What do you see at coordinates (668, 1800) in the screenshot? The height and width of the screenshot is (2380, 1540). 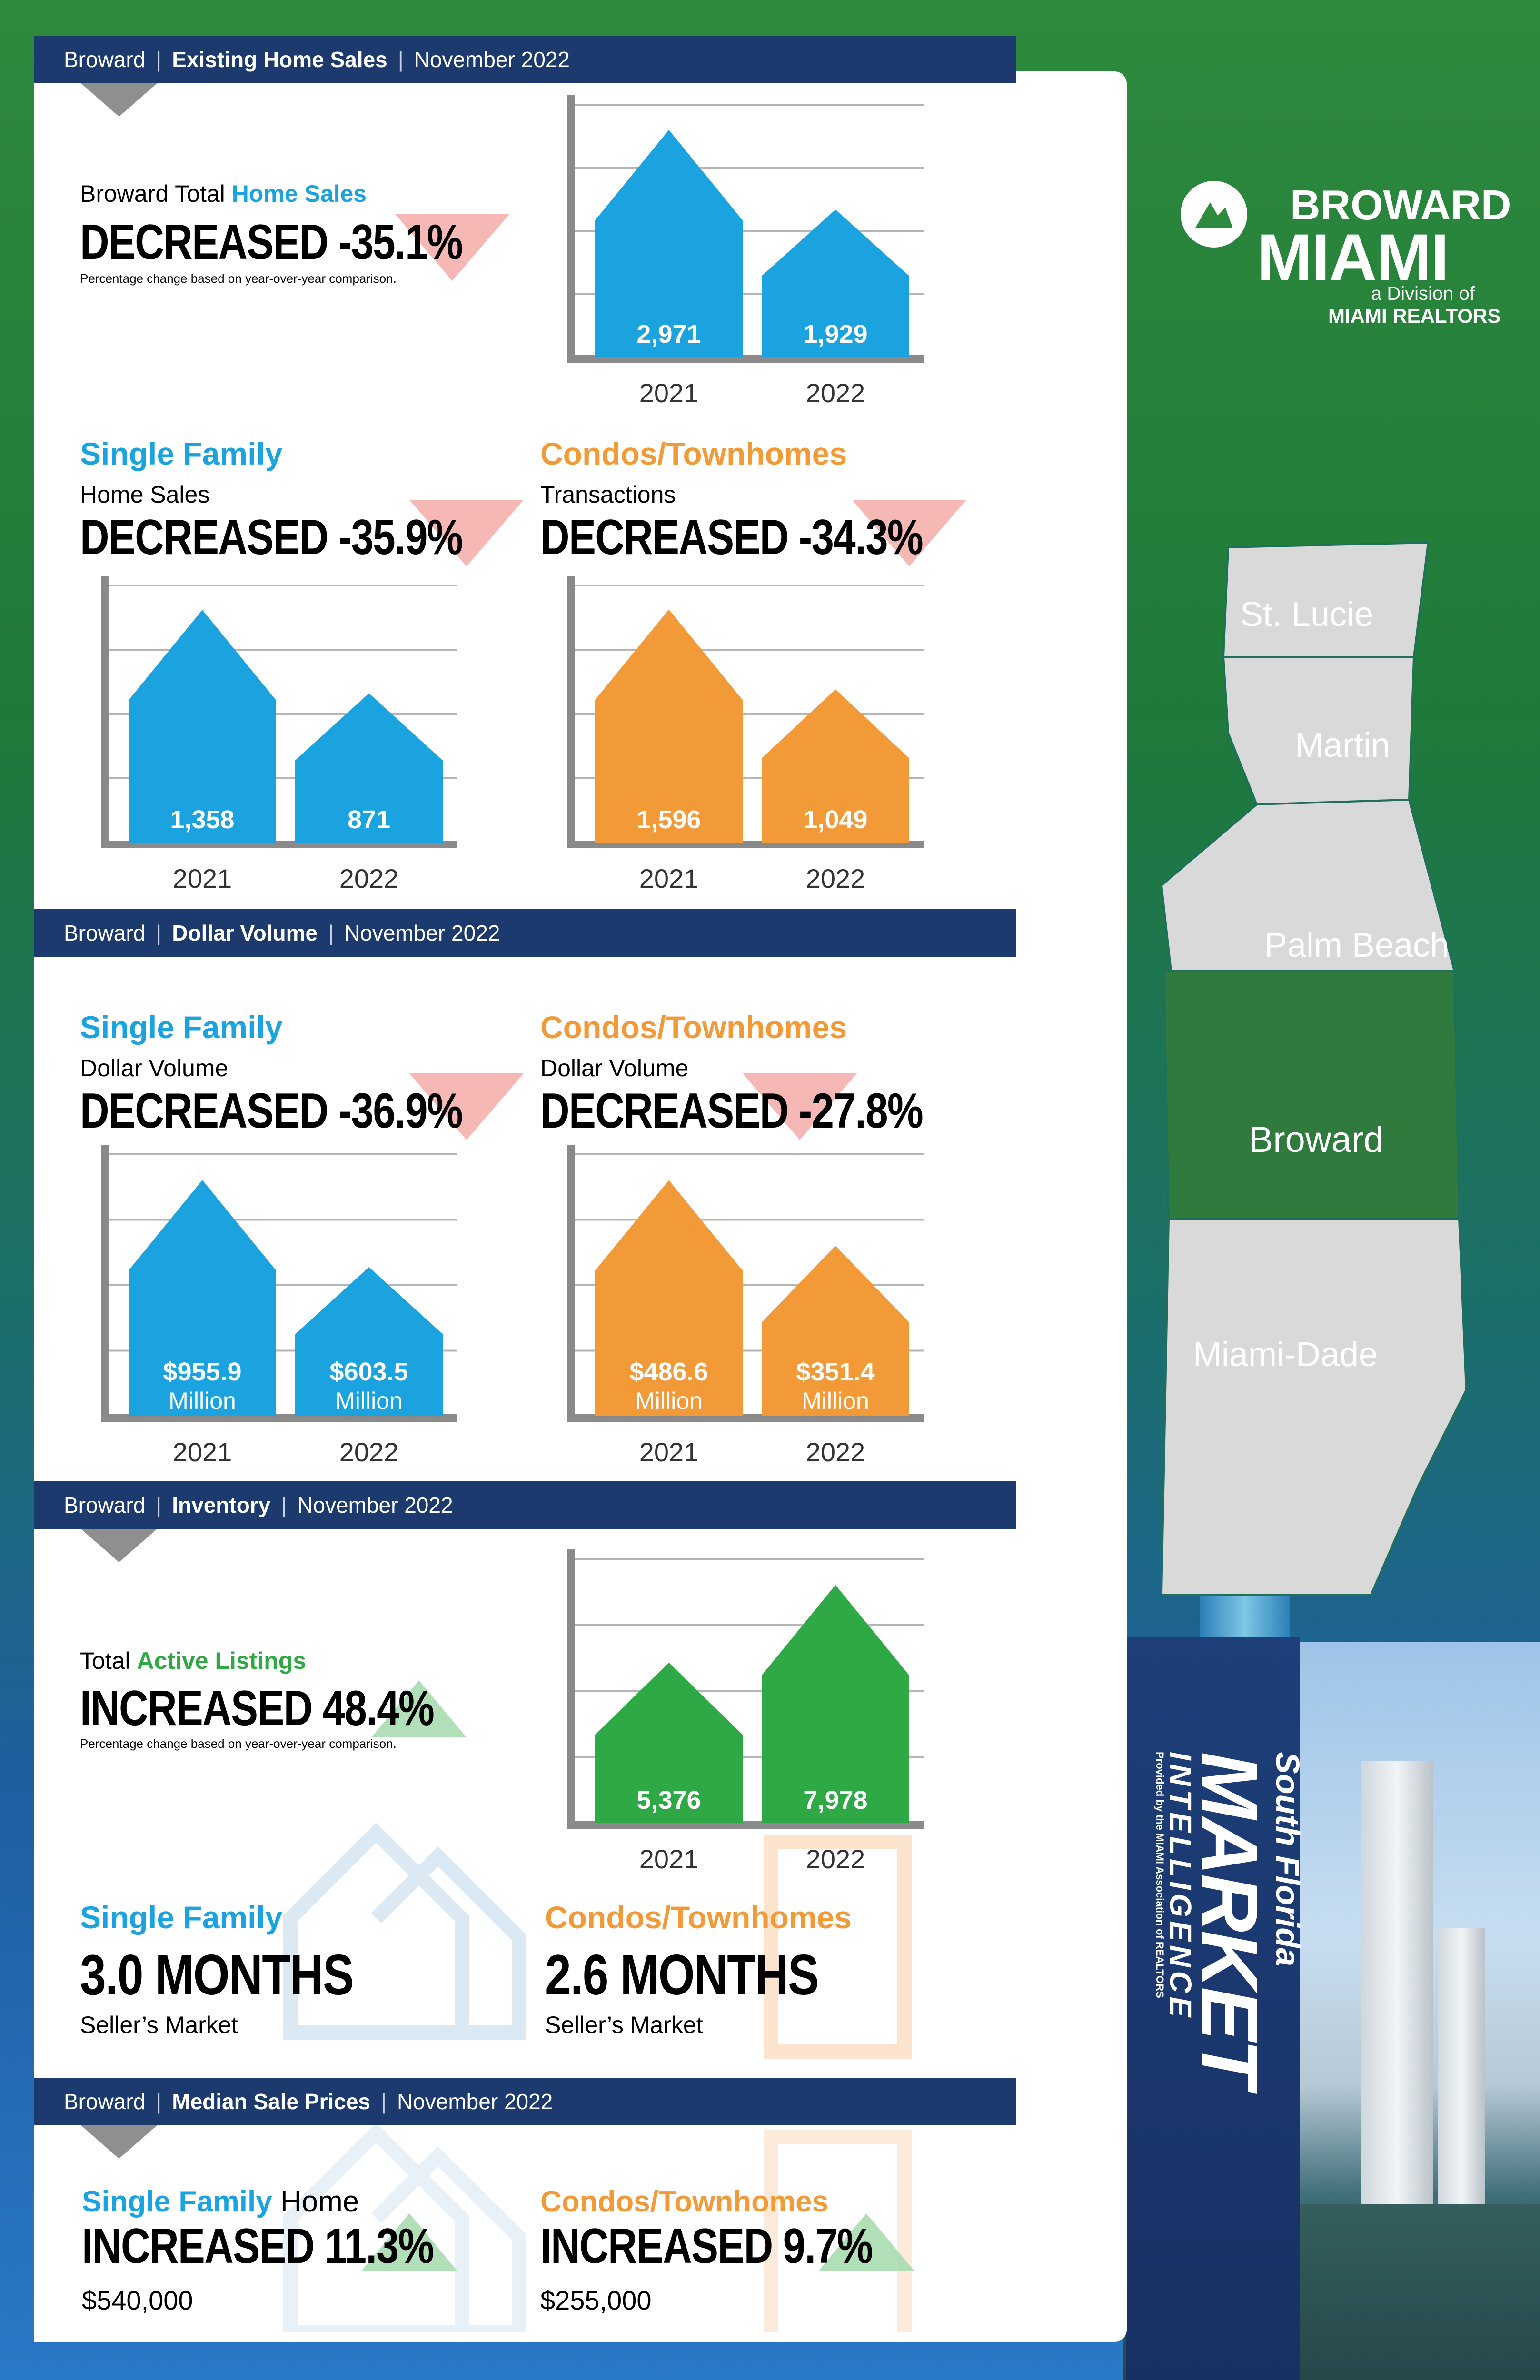 I see `data-label: 5,376` at bounding box center [668, 1800].